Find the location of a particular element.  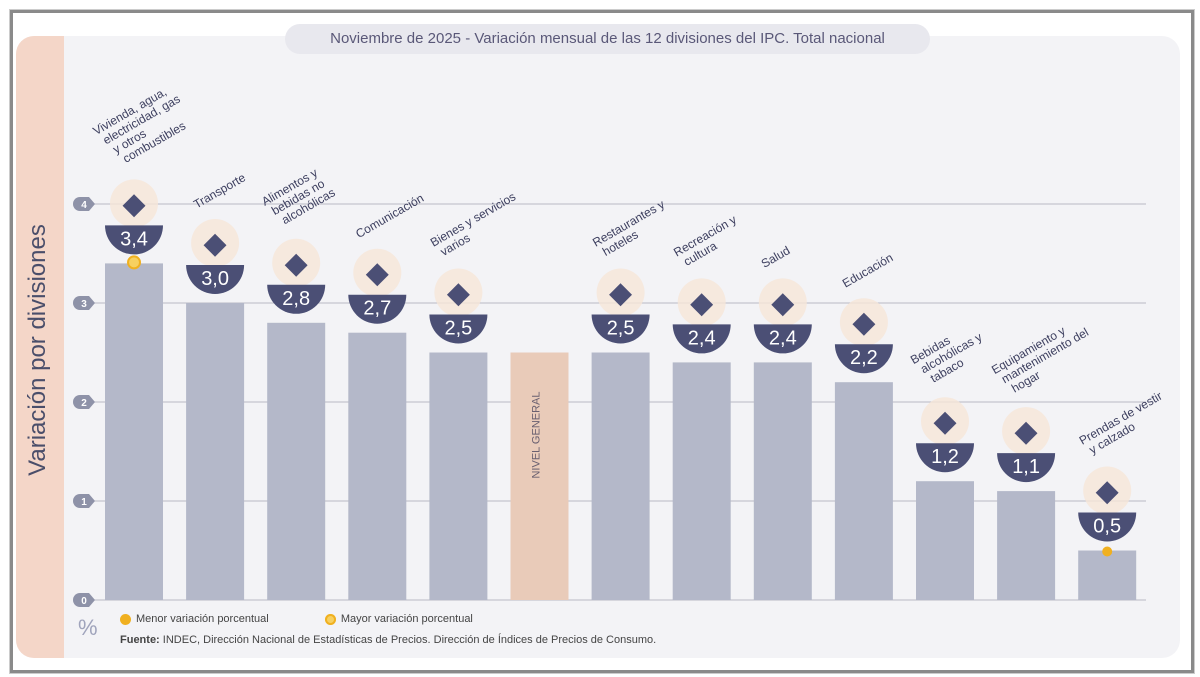

data-label: 1,1 is located at coordinates (1026, 467).